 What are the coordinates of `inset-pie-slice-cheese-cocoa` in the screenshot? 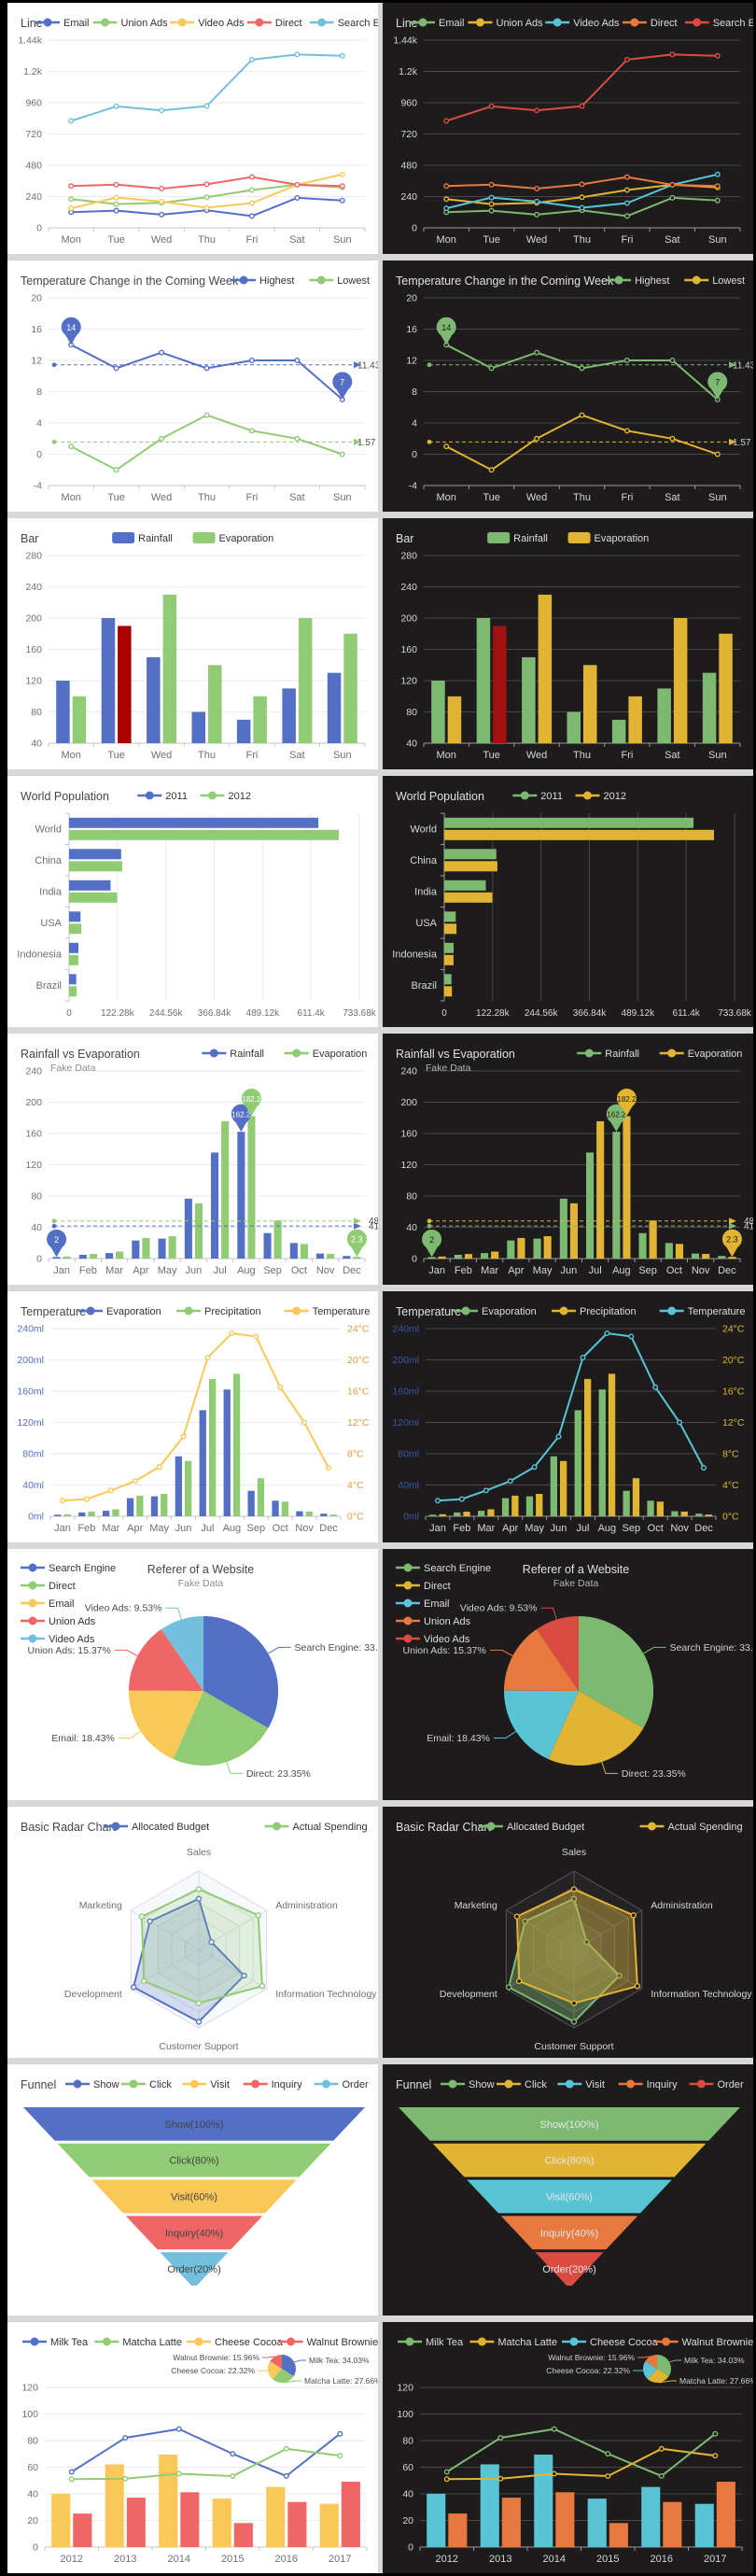 It's located at (274, 2370).